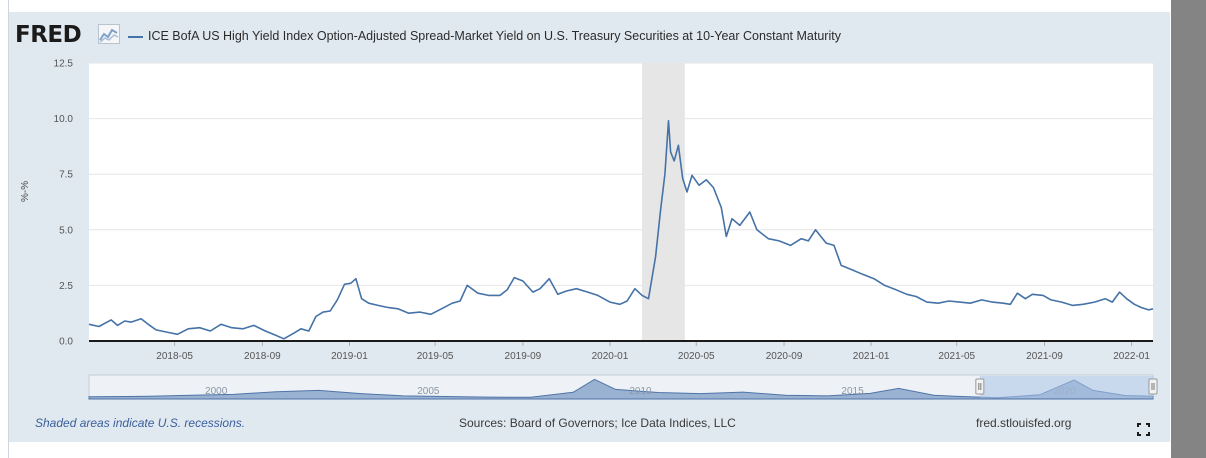  What do you see at coordinates (852, 391) in the screenshot?
I see `navigator-label: 2015` at bounding box center [852, 391].